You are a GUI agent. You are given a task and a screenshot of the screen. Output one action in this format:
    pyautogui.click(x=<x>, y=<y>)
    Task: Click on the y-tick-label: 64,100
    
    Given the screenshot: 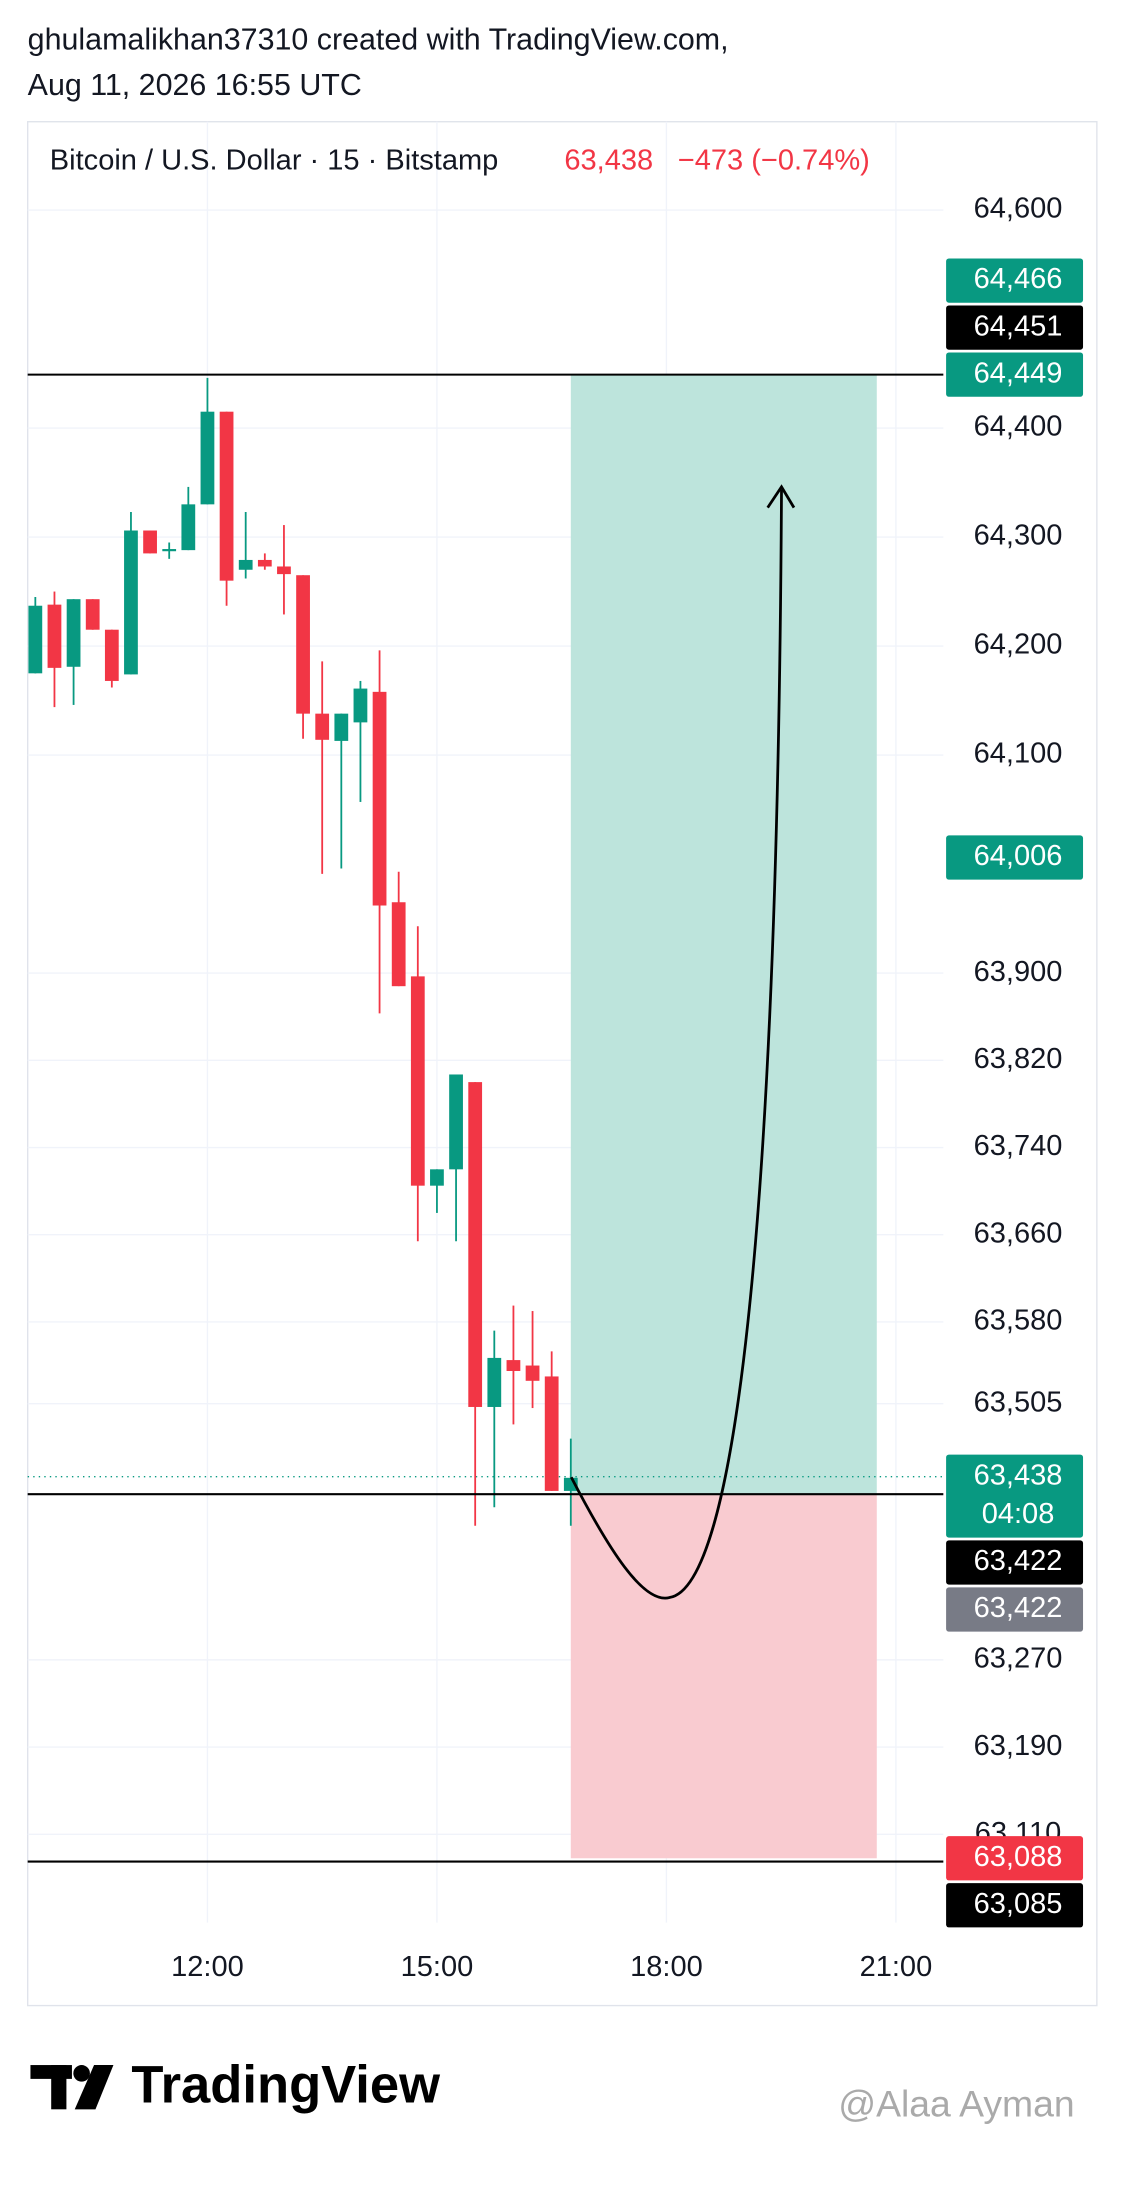 What is the action you would take?
    pyautogui.click(x=1018, y=754)
    